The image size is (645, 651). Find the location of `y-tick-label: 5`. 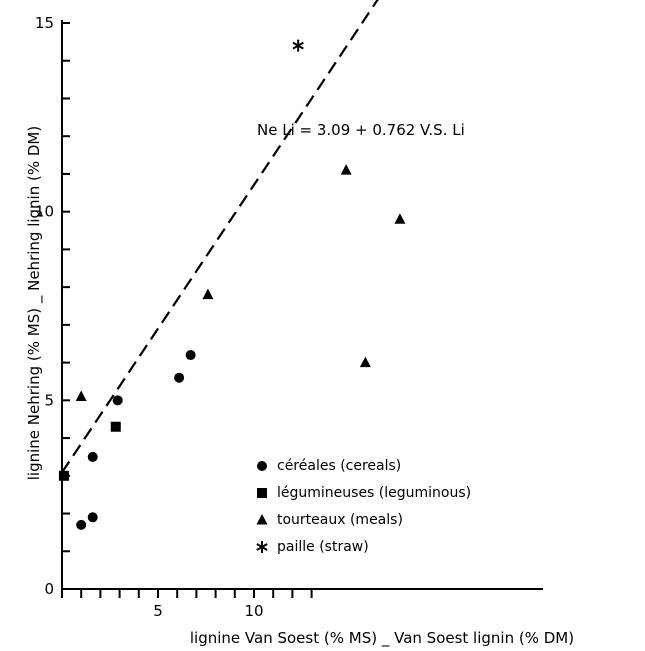

y-tick-label: 5 is located at coordinates (49, 400).